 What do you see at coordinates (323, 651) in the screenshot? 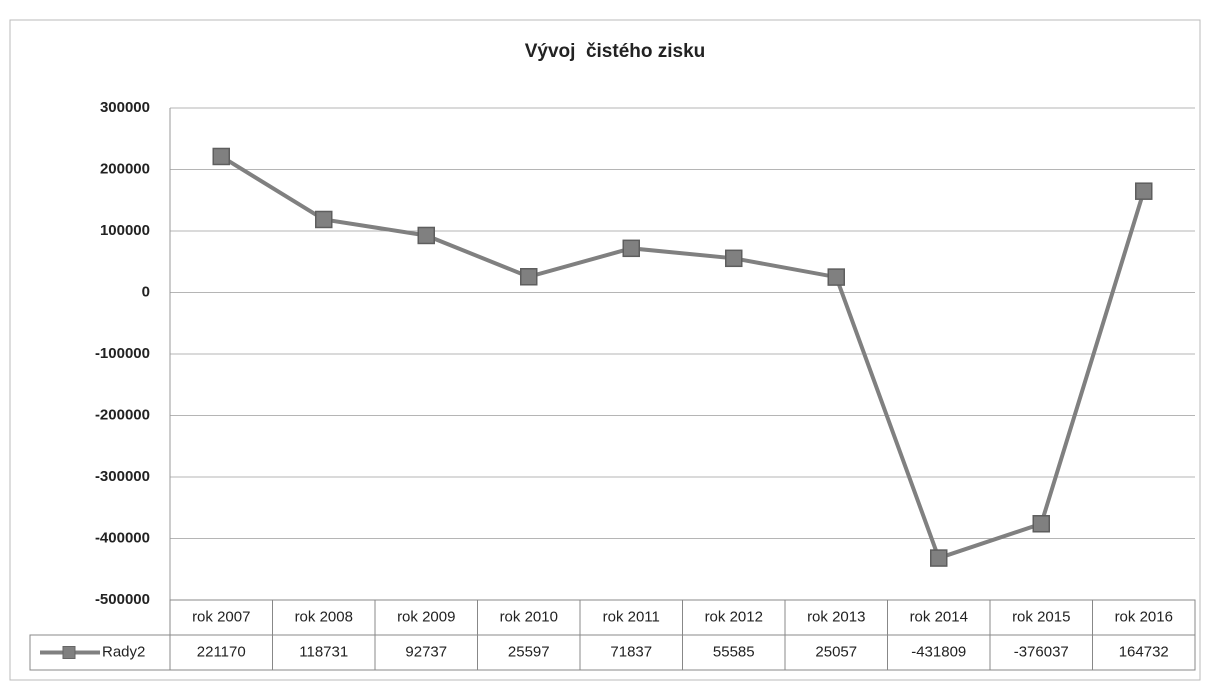
I see `table-value: 118731` at bounding box center [323, 651].